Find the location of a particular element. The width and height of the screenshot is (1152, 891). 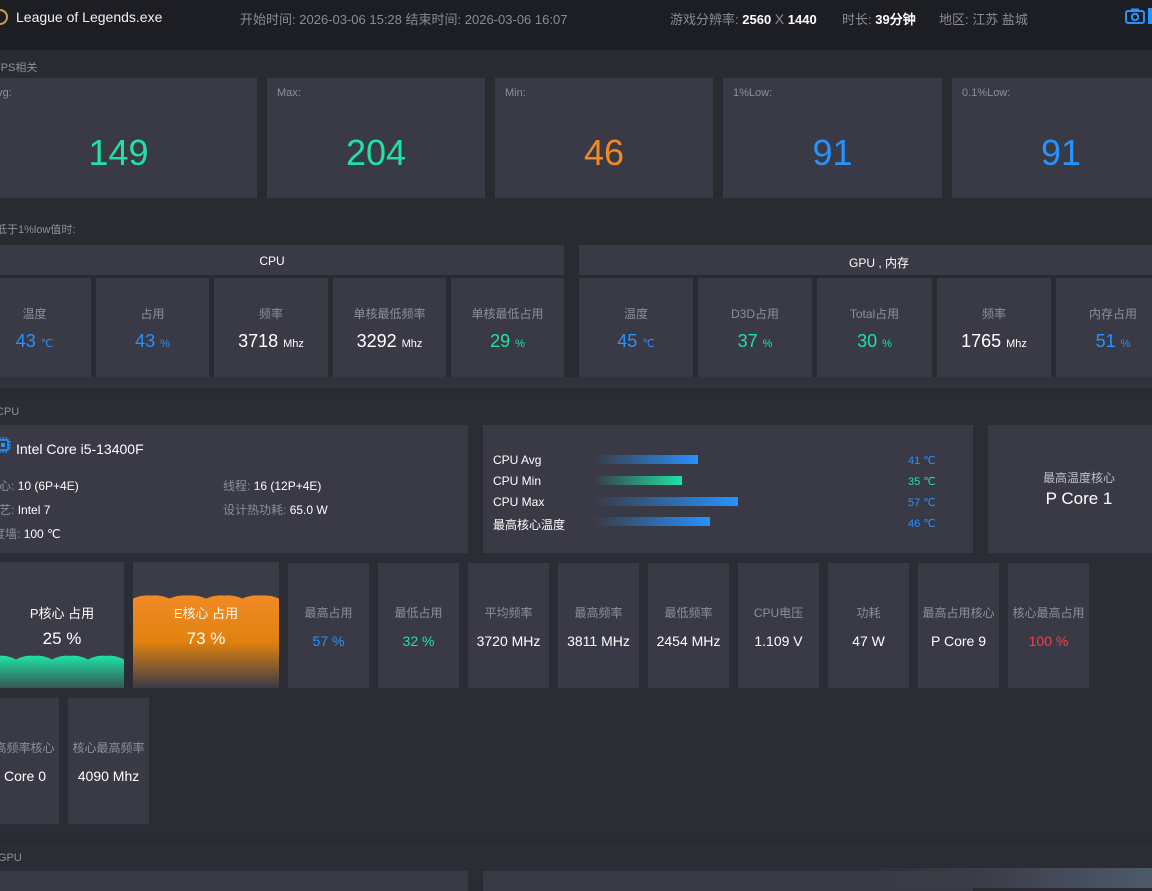

cpu-tdp: 设计热功耗: 65.0 W is located at coordinates (275, 510).